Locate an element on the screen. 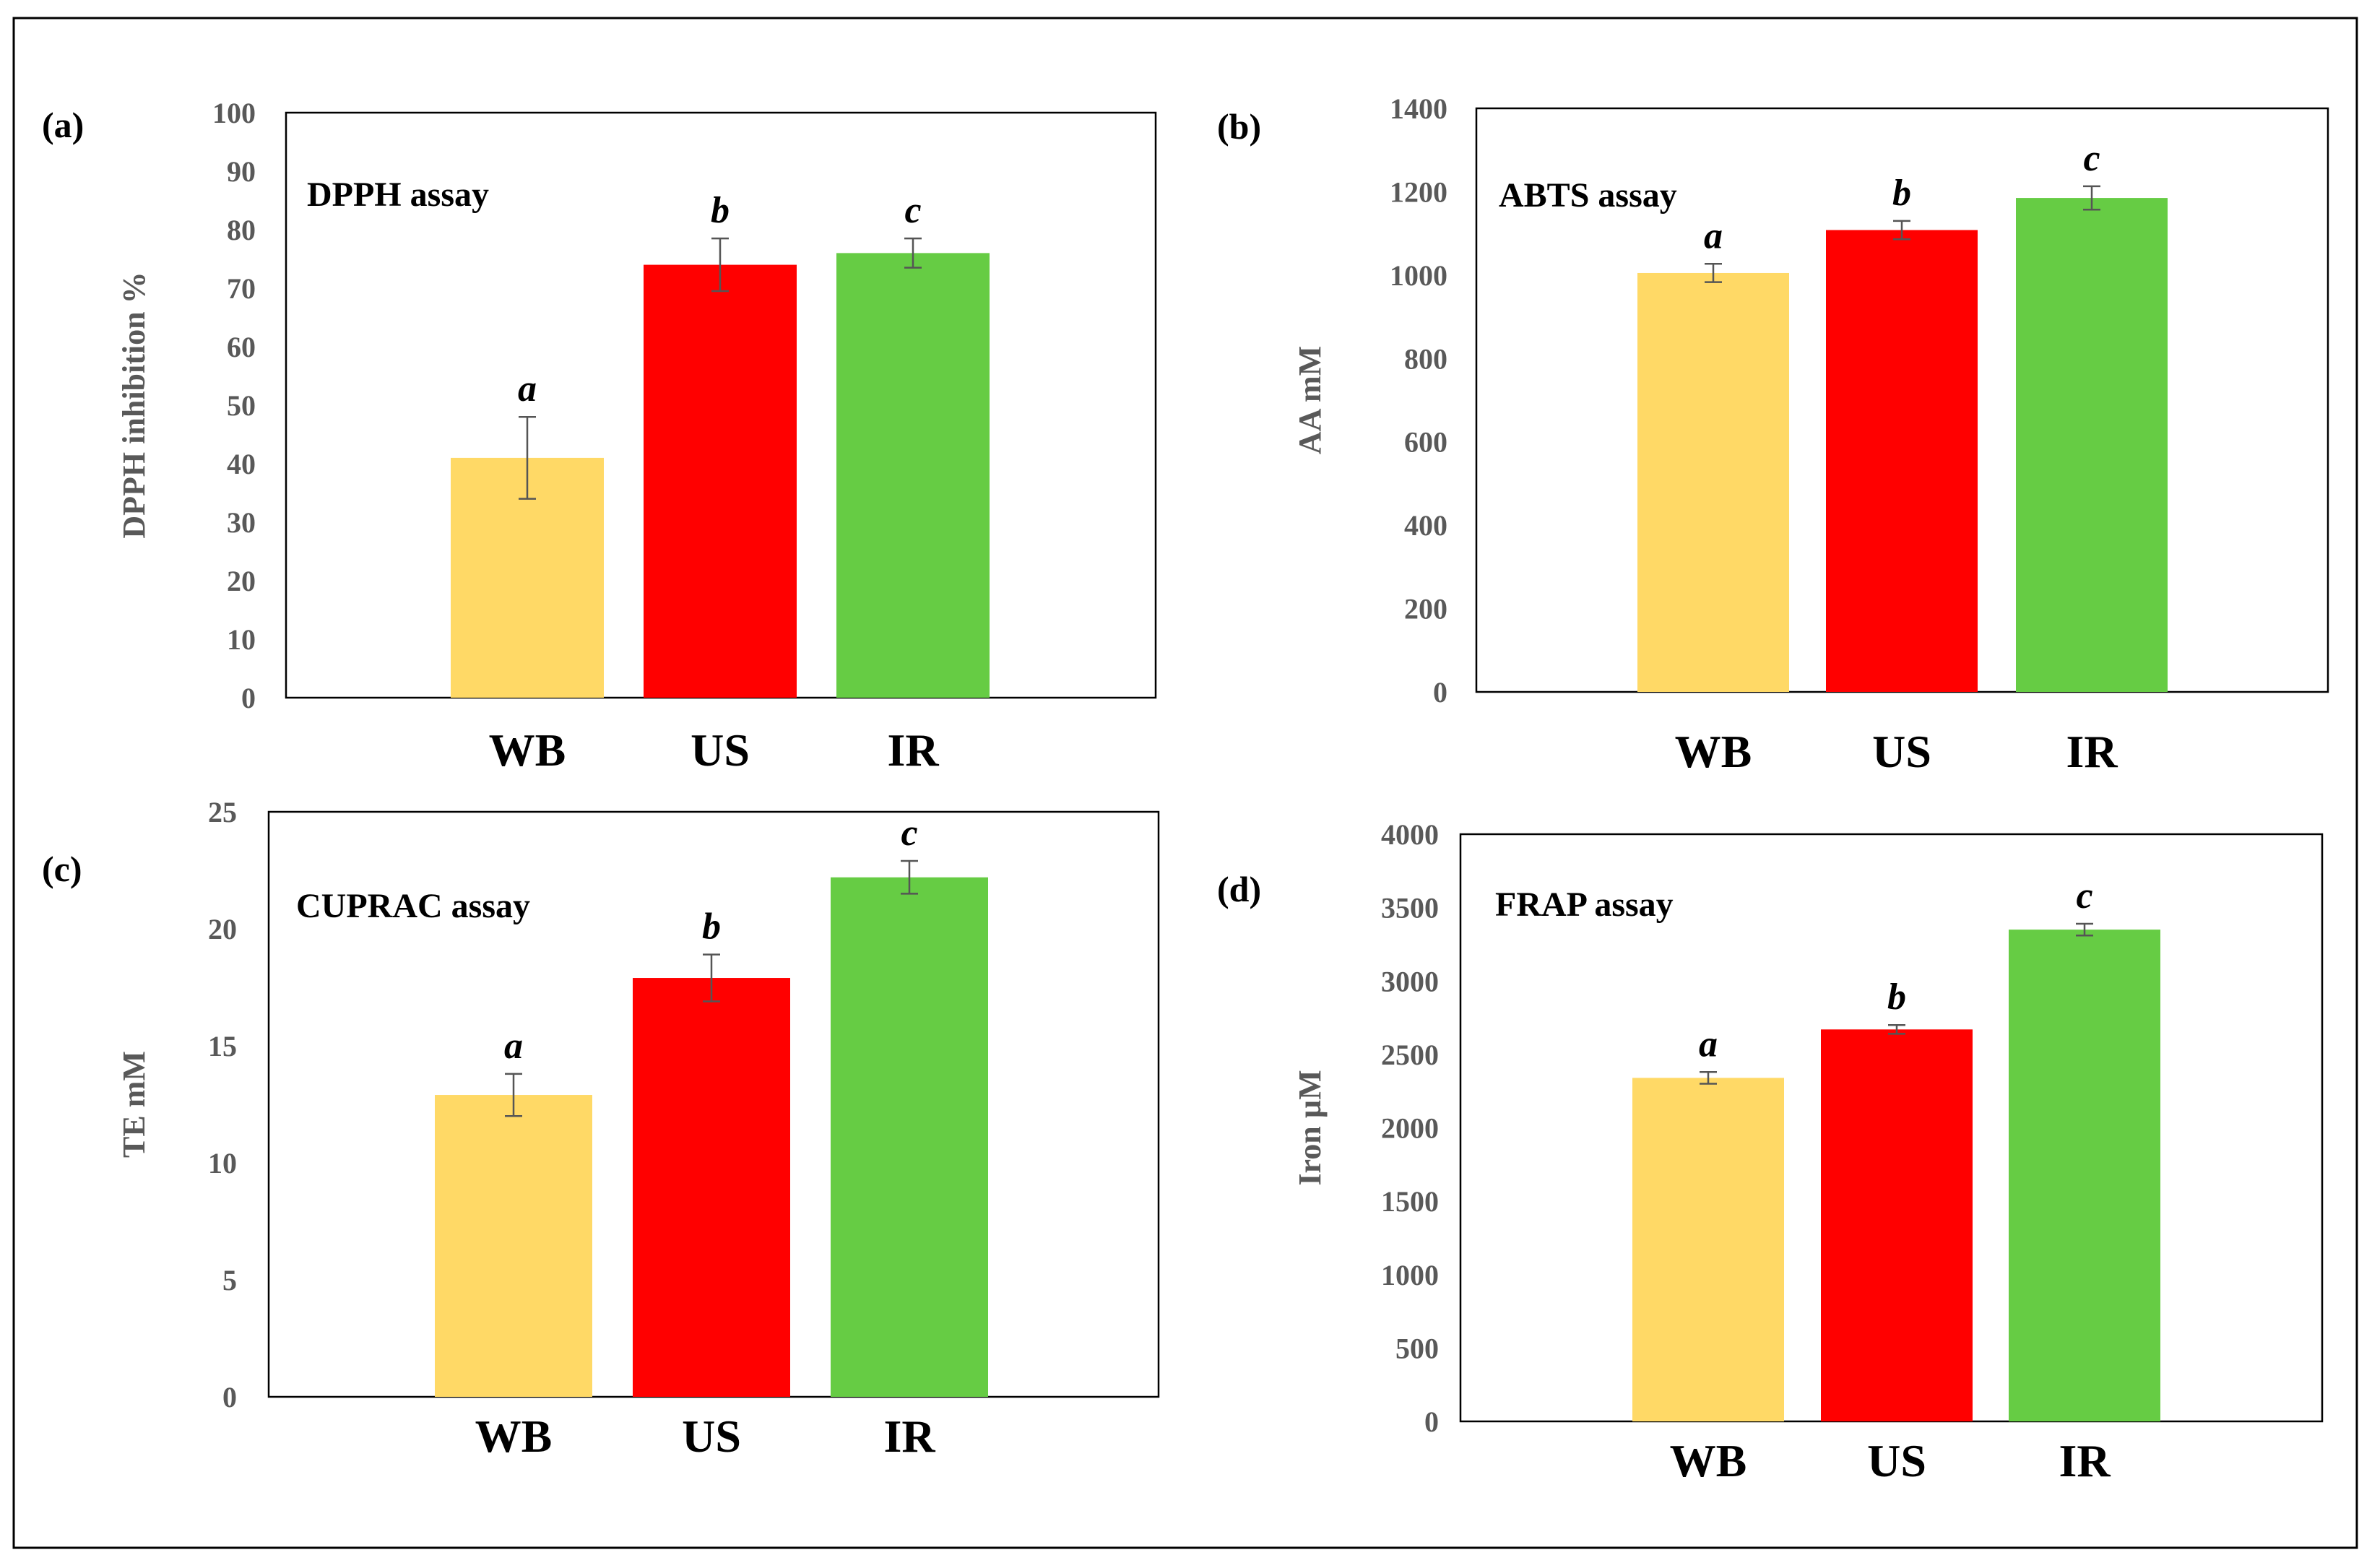 The height and width of the screenshot is (1568, 2372). y-tick-label: 100 is located at coordinates (234, 113).